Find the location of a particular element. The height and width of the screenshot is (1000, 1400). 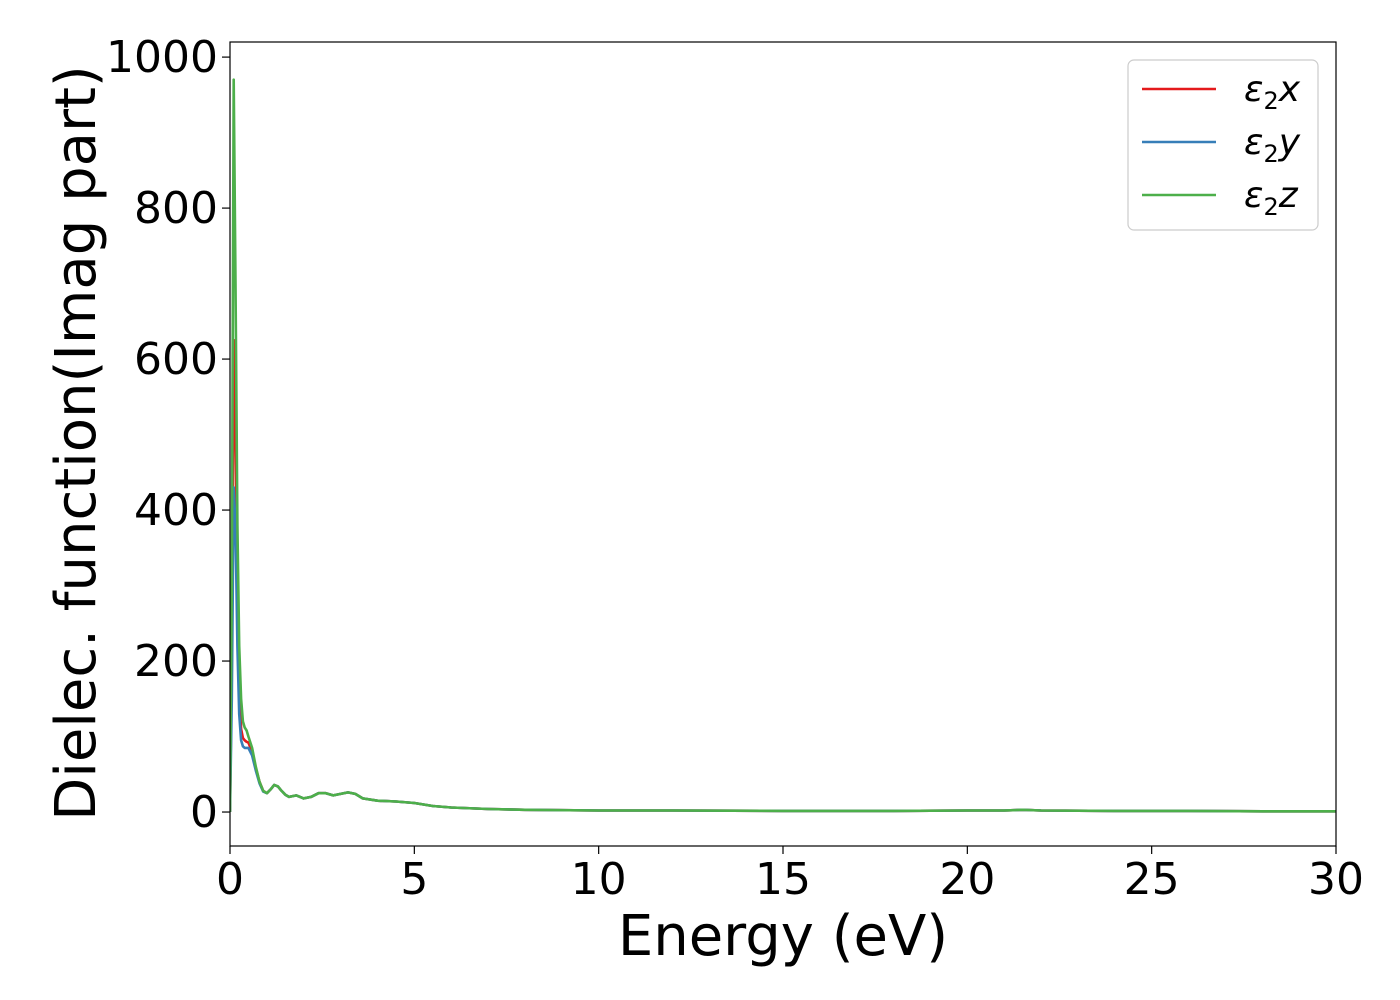

legend-label-z: ε2z is located at coordinates (1271, 198).